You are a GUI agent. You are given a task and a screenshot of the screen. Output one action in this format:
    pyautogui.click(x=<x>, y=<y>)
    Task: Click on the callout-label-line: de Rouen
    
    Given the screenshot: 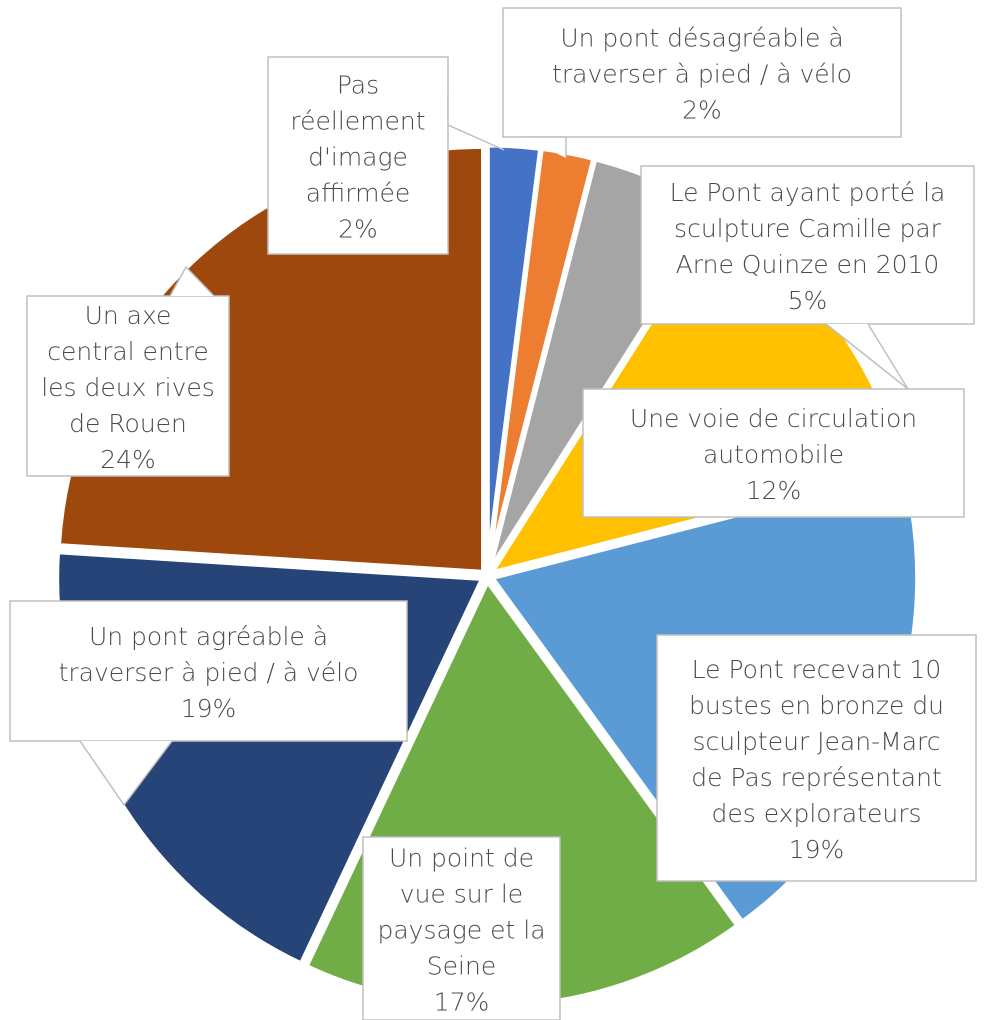 What is the action you would take?
    pyautogui.click(x=128, y=423)
    